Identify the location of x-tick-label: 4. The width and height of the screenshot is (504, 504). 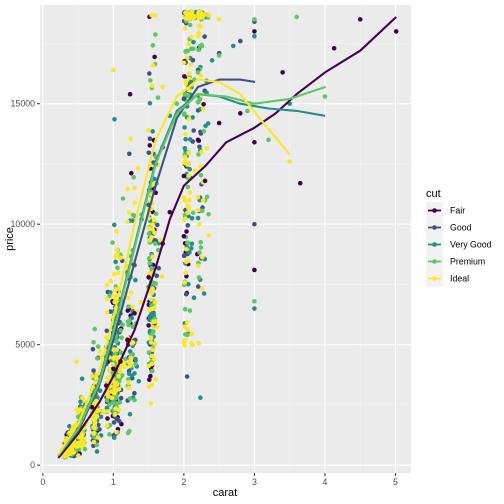
(324, 482).